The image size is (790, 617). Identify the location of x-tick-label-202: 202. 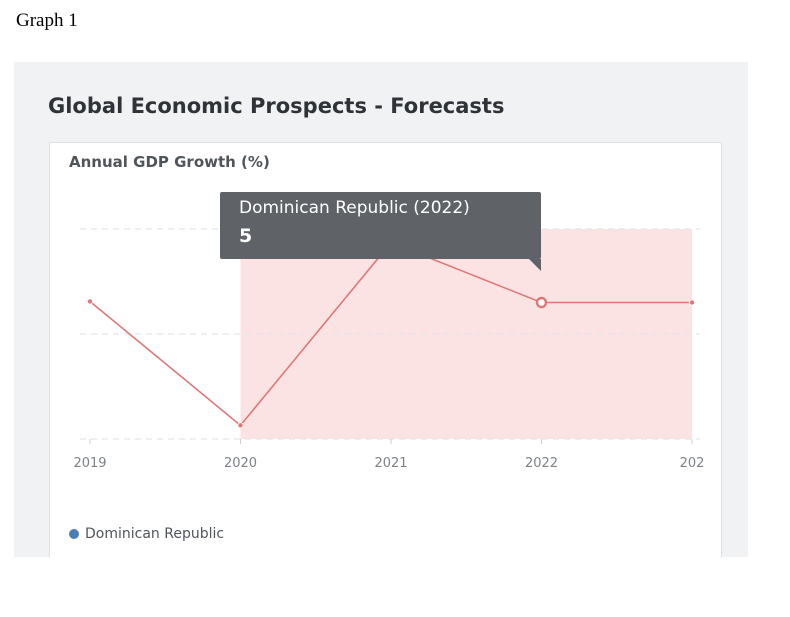
(692, 463).